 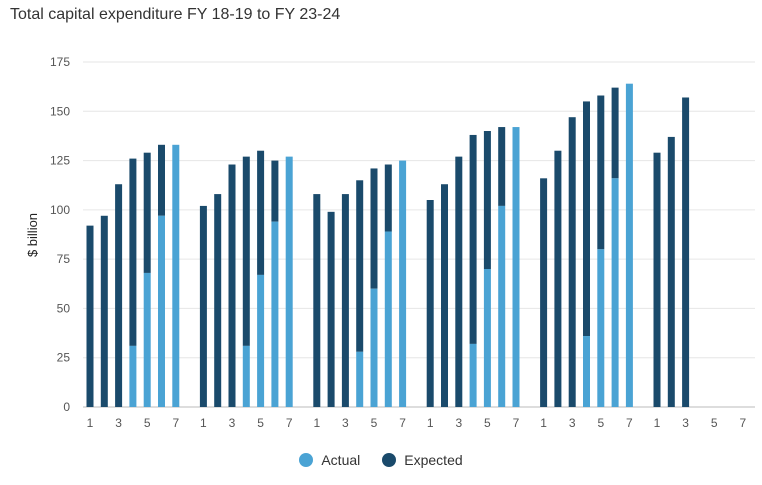 What do you see at coordinates (417, 423) in the screenshot?
I see `x-axis: 1 3 5 7 1 3 5 7 1 3 5 7 1 3 5 7 1 3 5 7 1 3 5 7` at bounding box center [417, 423].